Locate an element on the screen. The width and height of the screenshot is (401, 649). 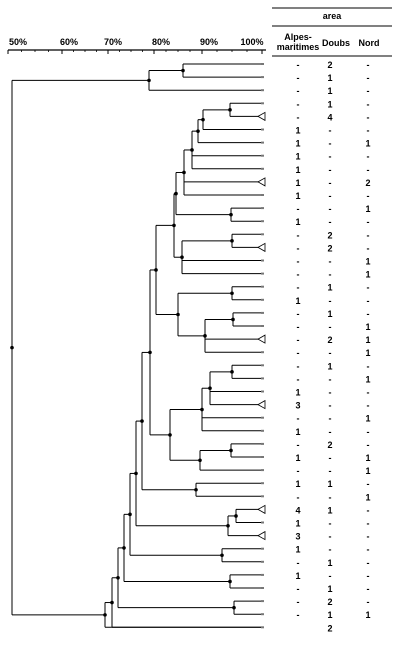
scale-tick-label: 90% is located at coordinates (209, 42).